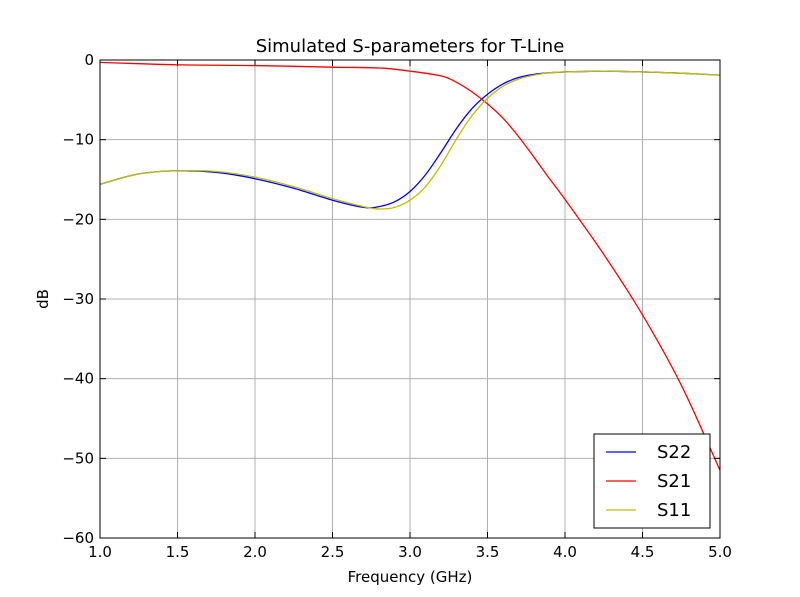 The width and height of the screenshot is (800, 597). Describe the element at coordinates (674, 481) in the screenshot. I see `legend-label-s21: S21` at that location.